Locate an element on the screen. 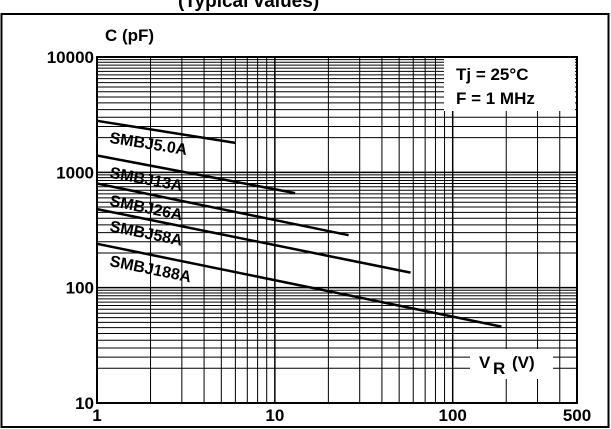  chart-title-fragment: (Typical values) is located at coordinates (248, 6).